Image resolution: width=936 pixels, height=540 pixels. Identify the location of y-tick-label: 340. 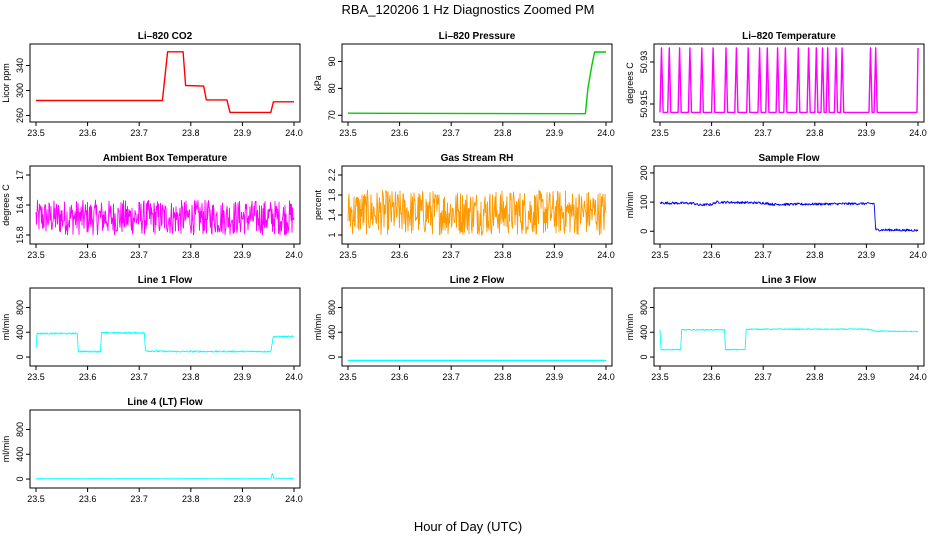
(20, 65).